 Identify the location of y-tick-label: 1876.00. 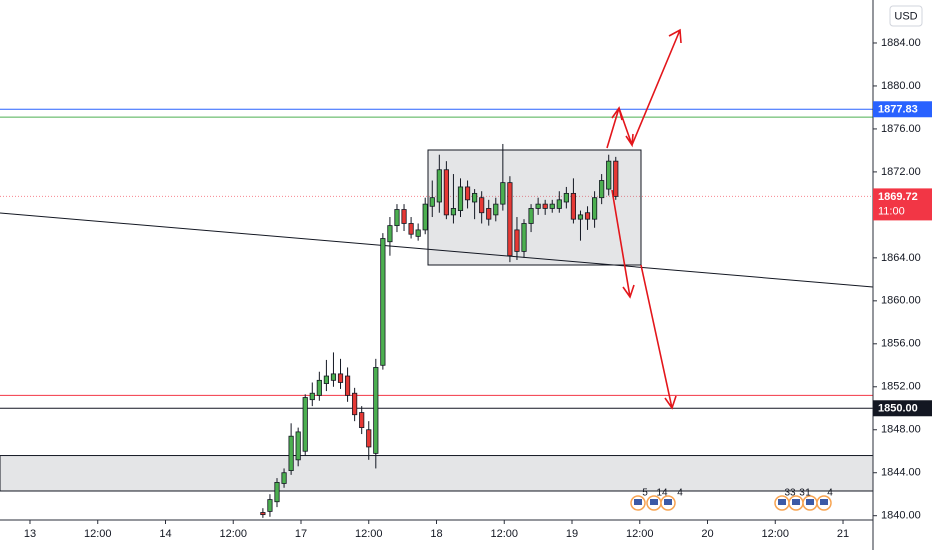
(901, 129).